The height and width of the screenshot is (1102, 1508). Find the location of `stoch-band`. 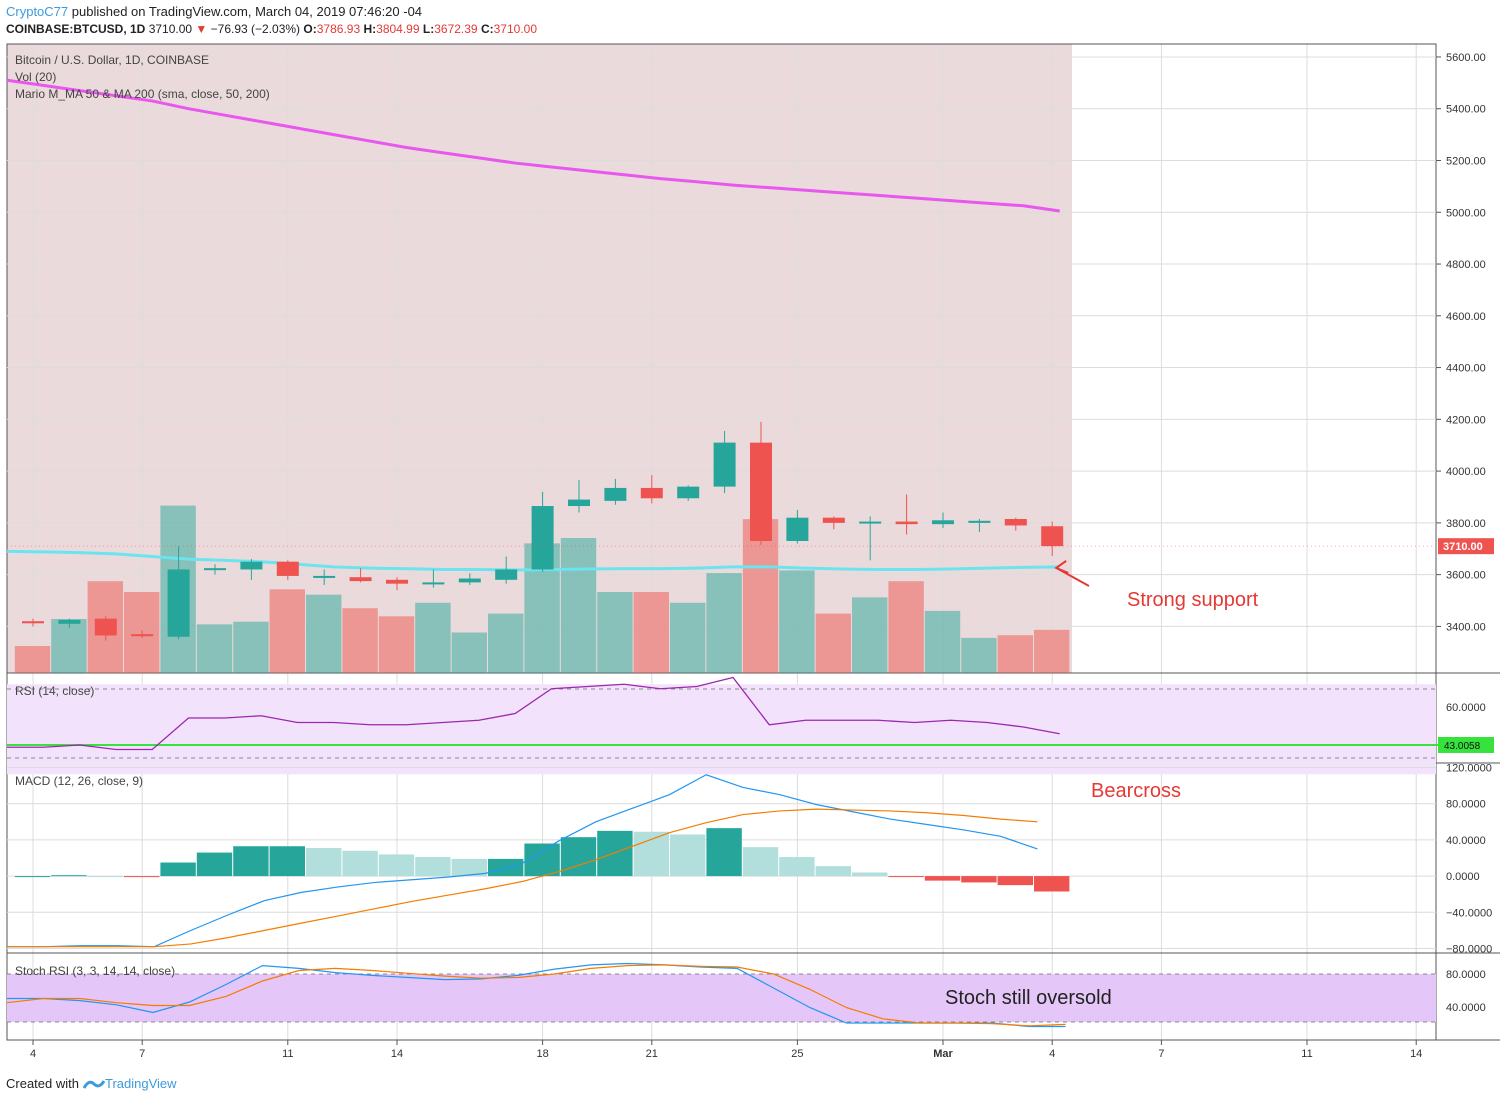

stoch-band is located at coordinates (721, 998).